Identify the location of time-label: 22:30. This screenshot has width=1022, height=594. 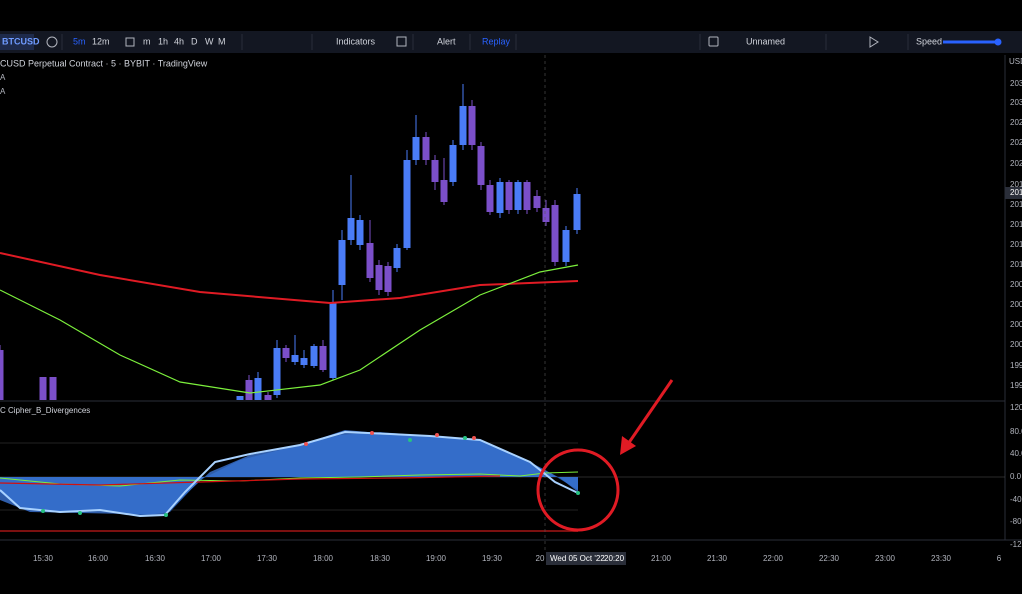
(829, 558).